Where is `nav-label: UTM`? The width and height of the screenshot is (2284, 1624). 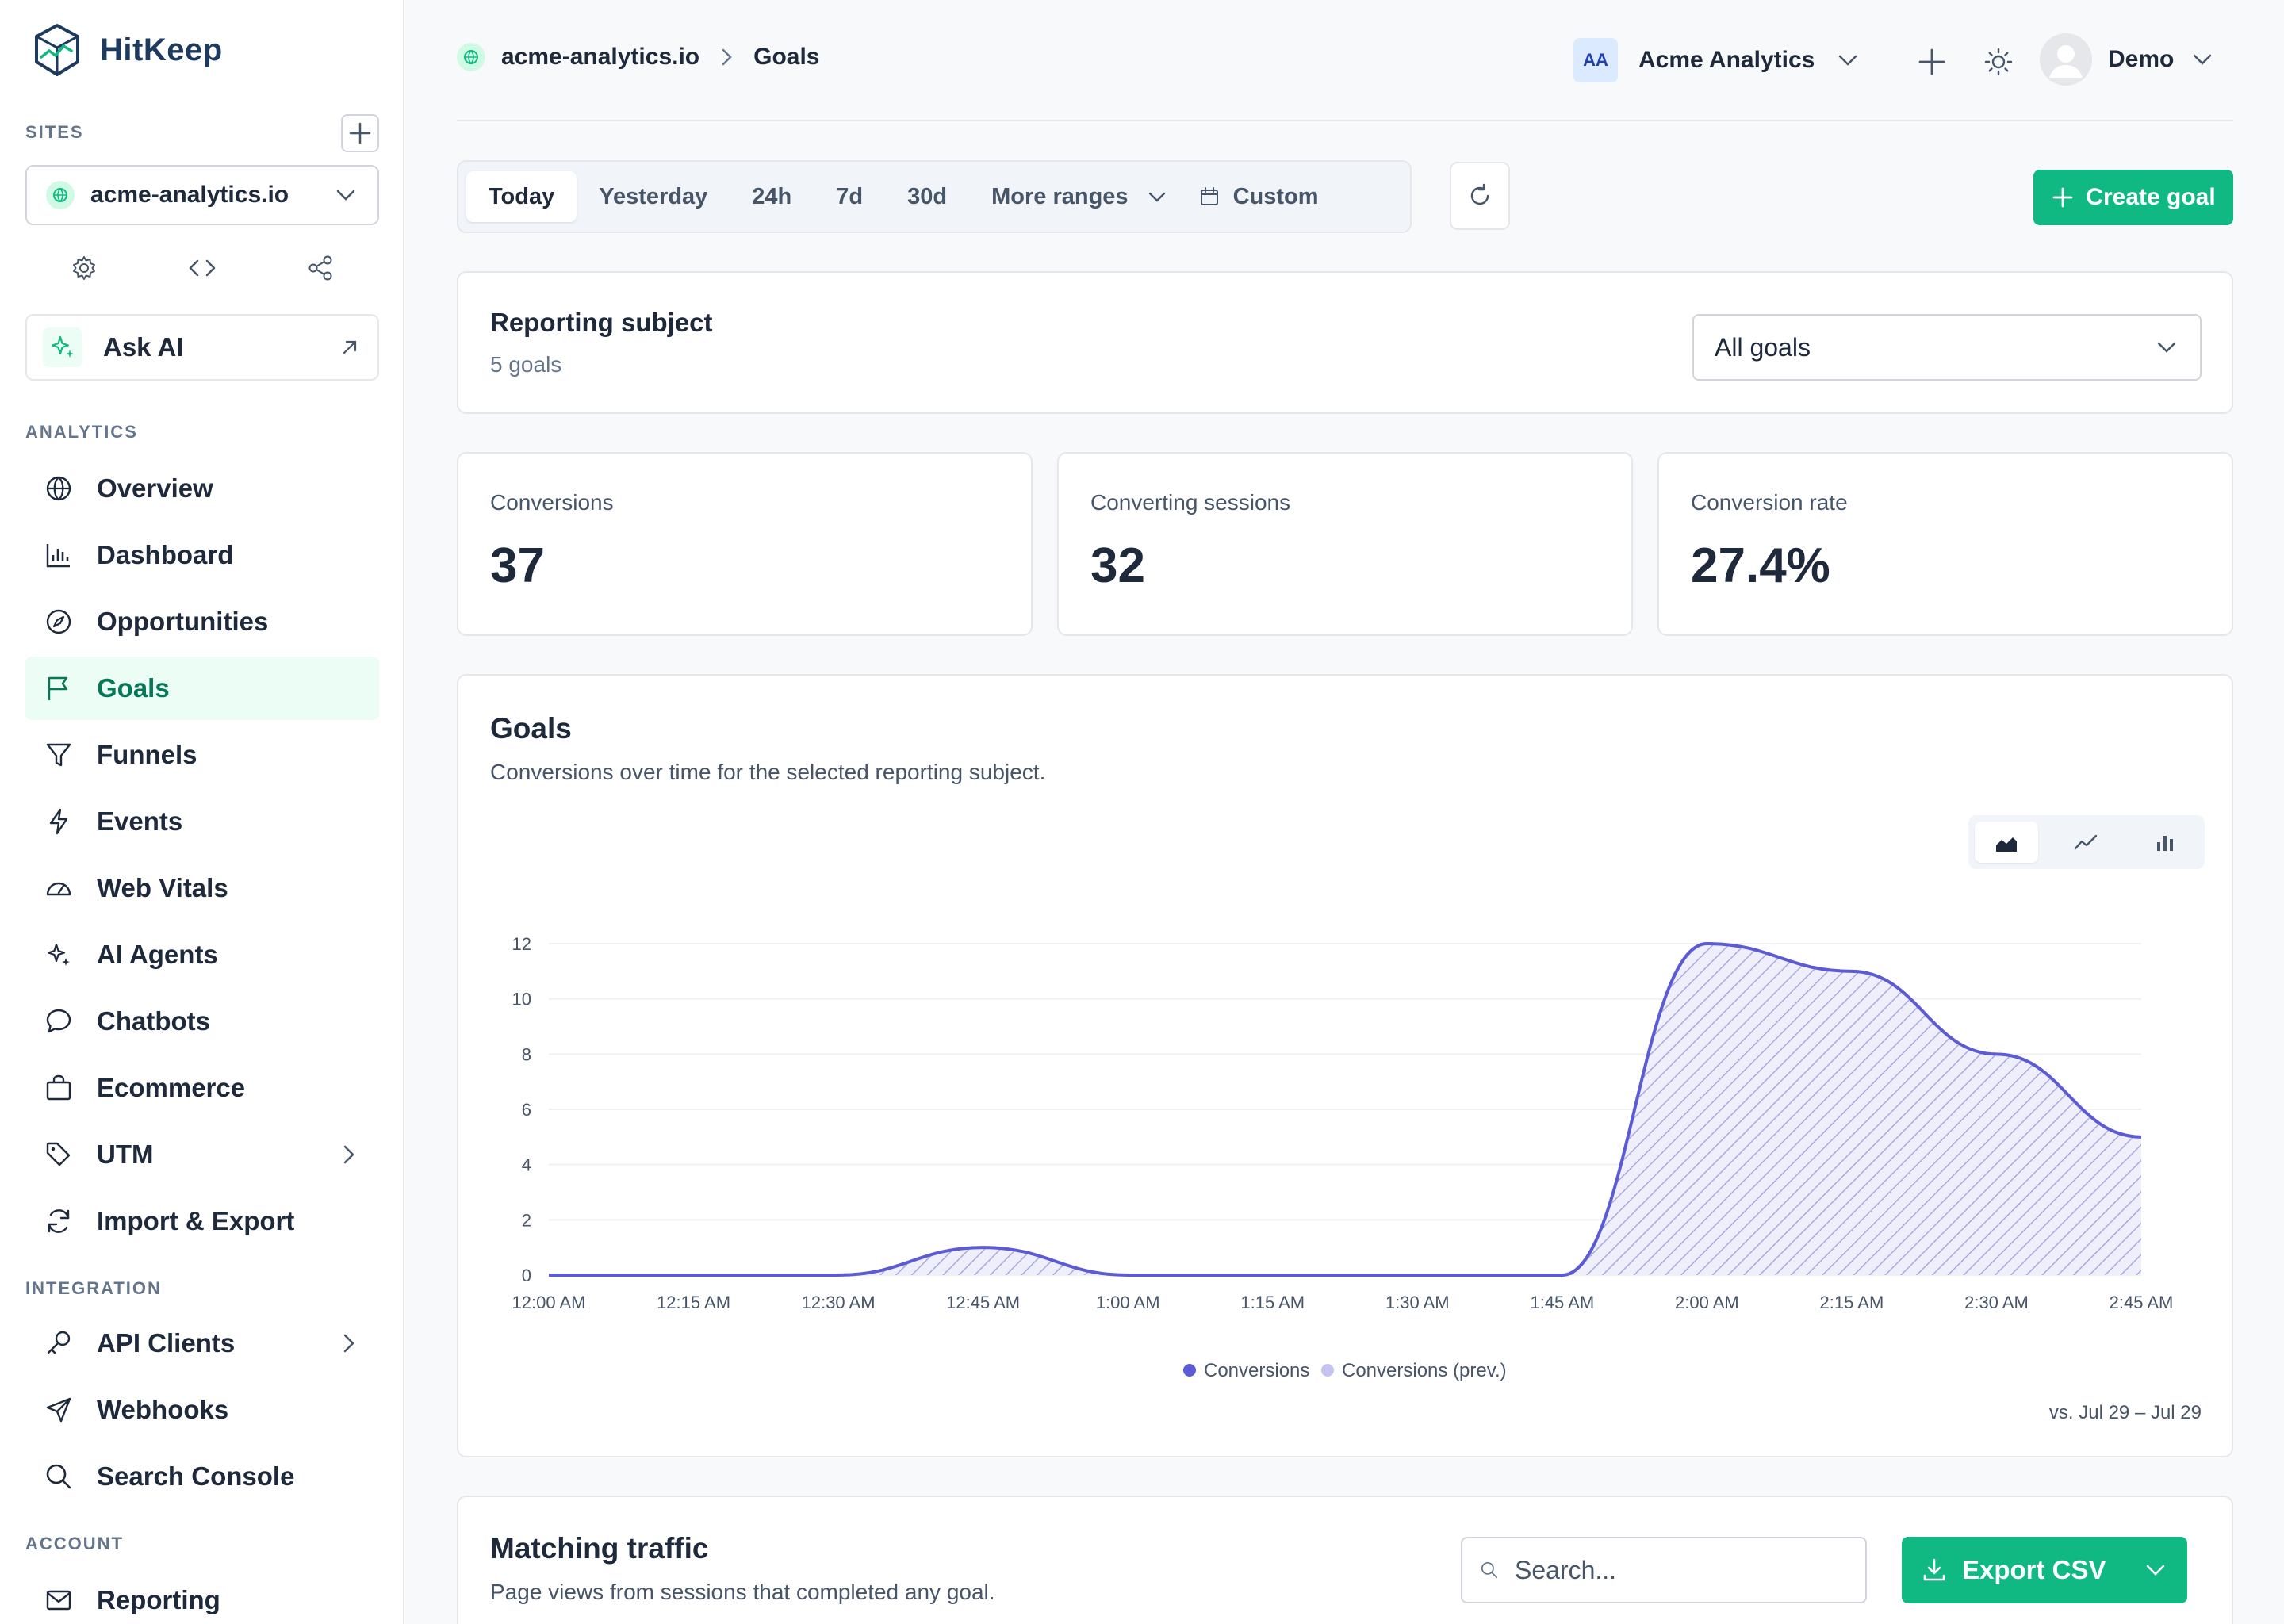 nav-label: UTM is located at coordinates (125, 1154).